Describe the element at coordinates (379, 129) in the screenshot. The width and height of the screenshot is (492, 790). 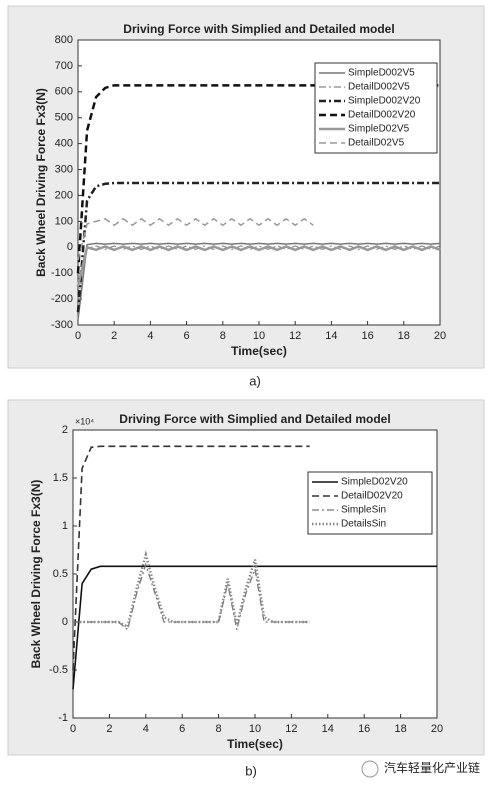
I see `legend-label: SimpleD02V5` at that location.